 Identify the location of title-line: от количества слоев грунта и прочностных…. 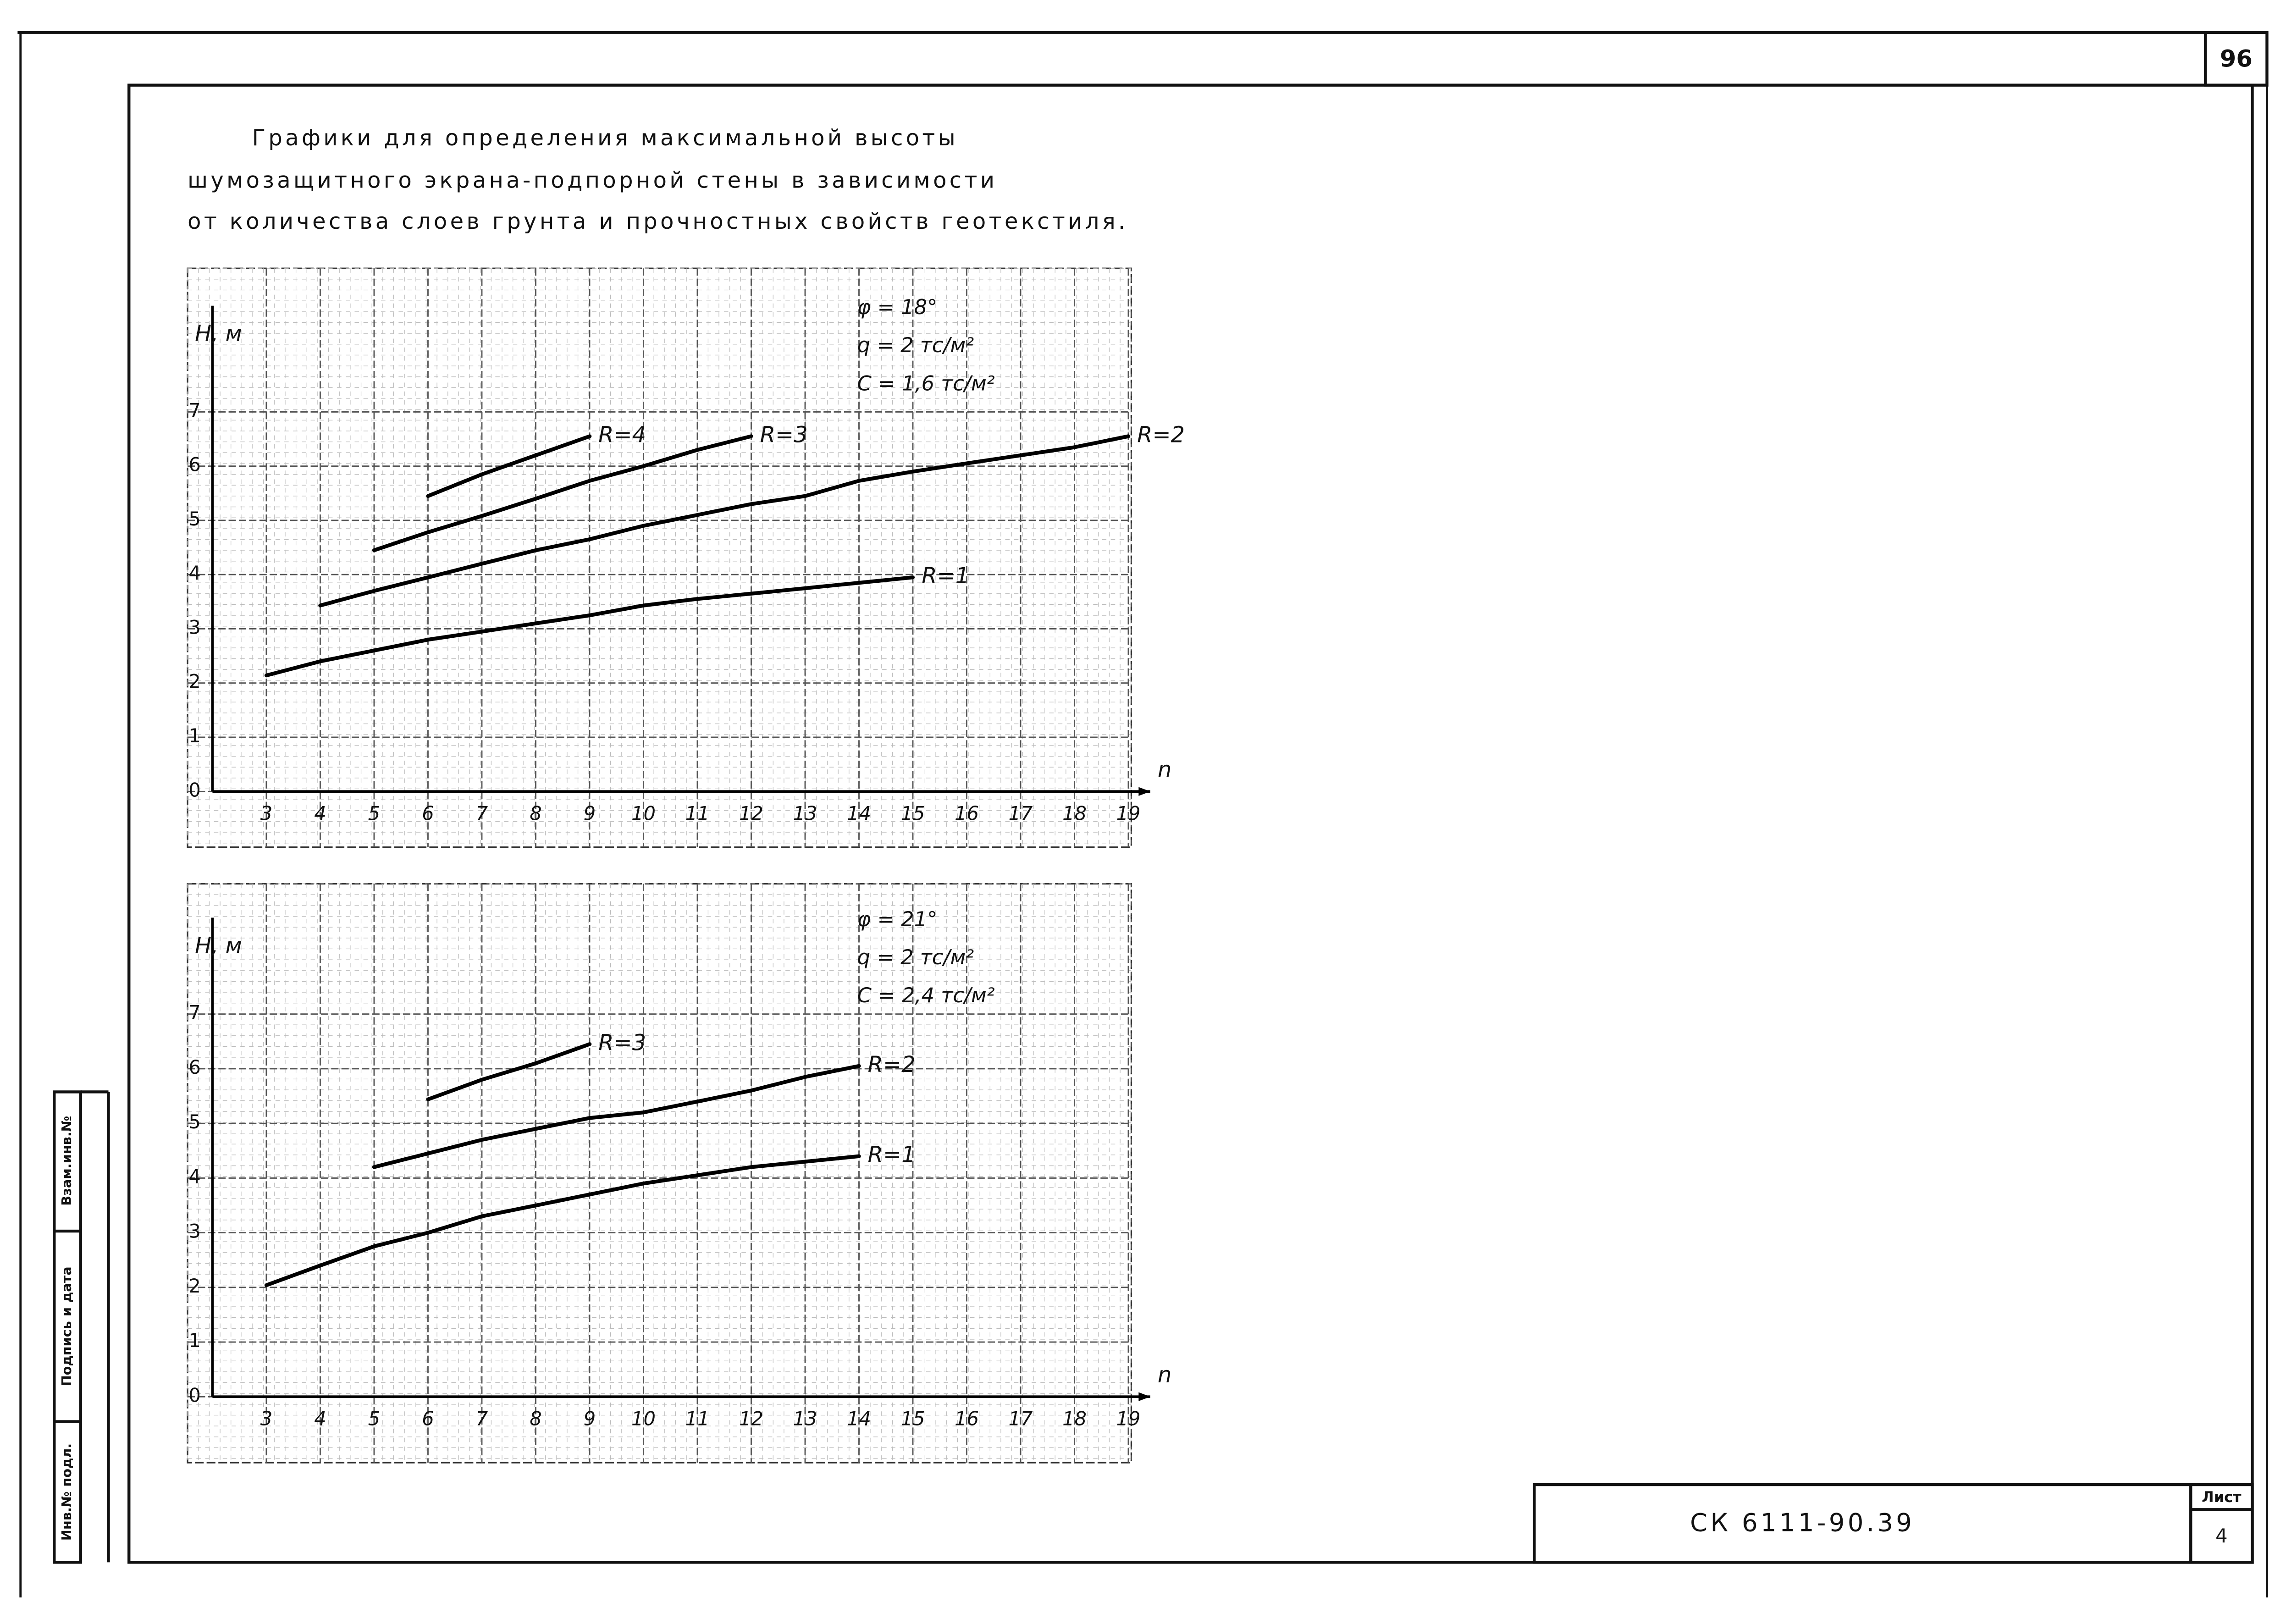
(658, 221).